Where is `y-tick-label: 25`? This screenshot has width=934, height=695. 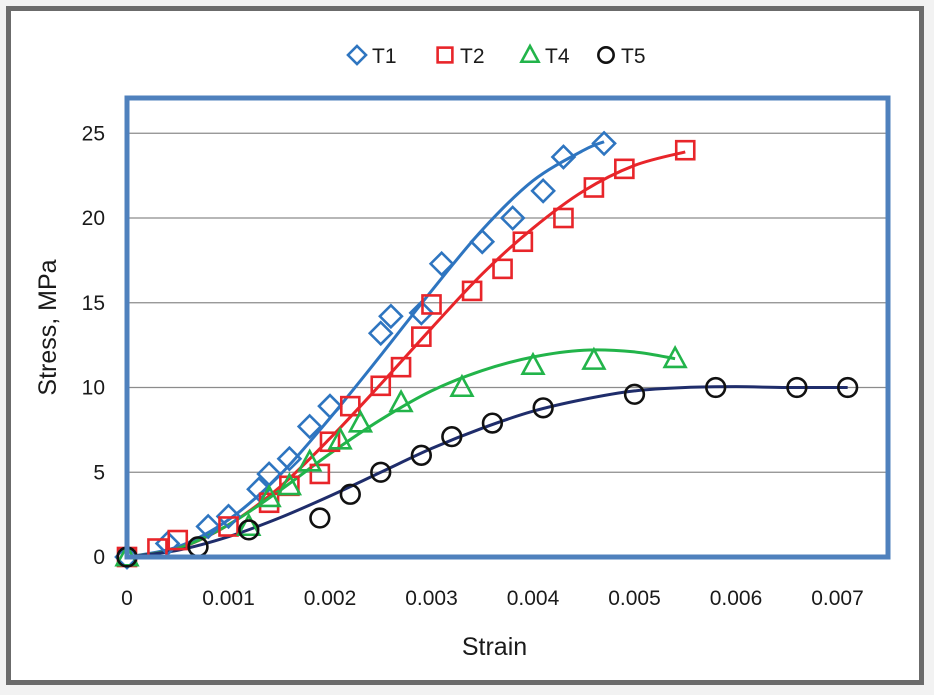 y-tick-label: 25 is located at coordinates (93, 133).